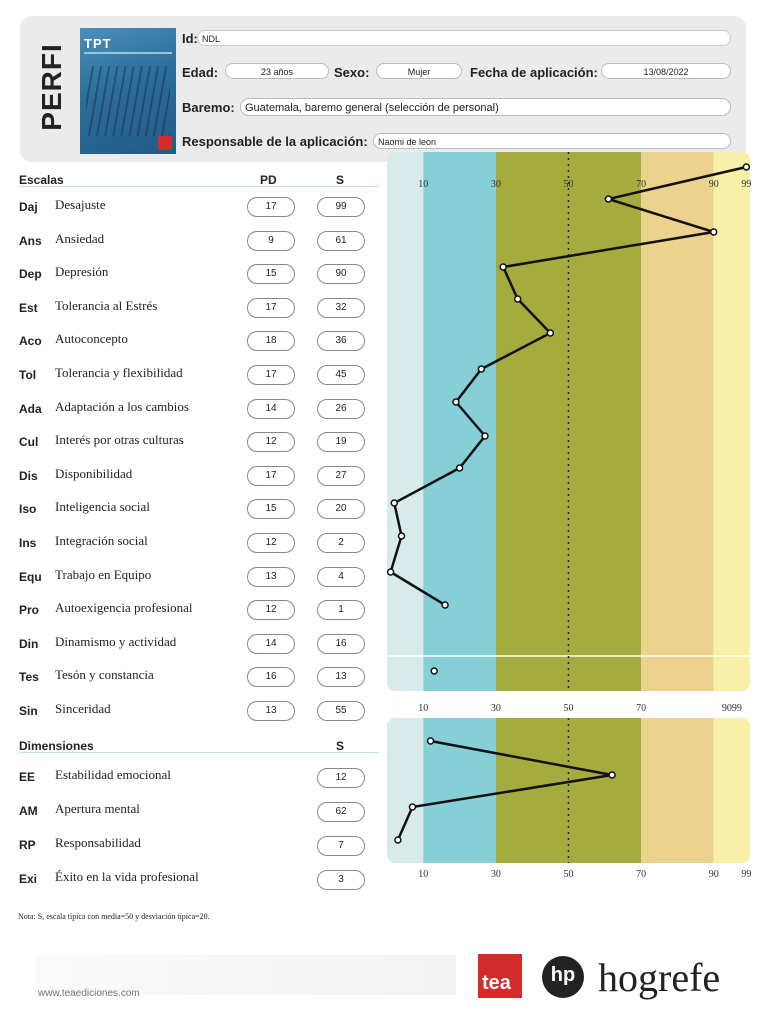 This screenshot has height=1024, width=768. Describe the element at coordinates (208, 107) in the screenshot. I see `baremo-label: Baremo:` at that location.